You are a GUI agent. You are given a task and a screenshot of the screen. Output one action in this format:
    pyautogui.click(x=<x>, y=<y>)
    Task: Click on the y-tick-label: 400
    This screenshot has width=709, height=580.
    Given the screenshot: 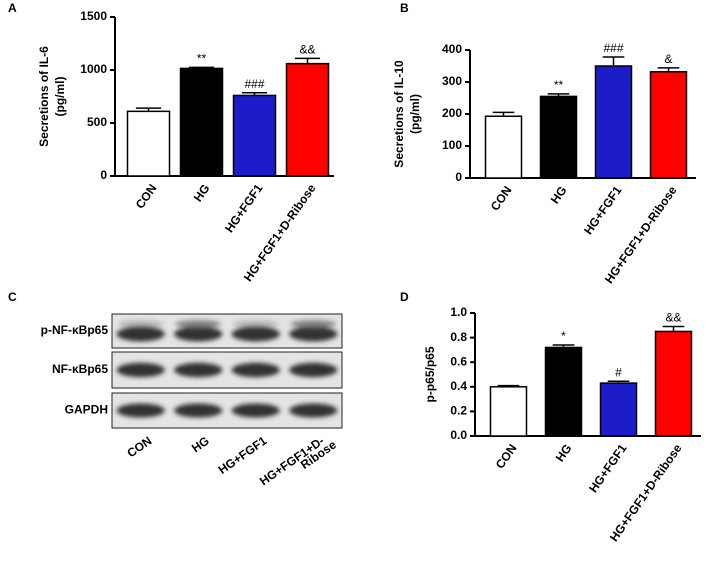 What is the action you would take?
    pyautogui.click(x=452, y=49)
    